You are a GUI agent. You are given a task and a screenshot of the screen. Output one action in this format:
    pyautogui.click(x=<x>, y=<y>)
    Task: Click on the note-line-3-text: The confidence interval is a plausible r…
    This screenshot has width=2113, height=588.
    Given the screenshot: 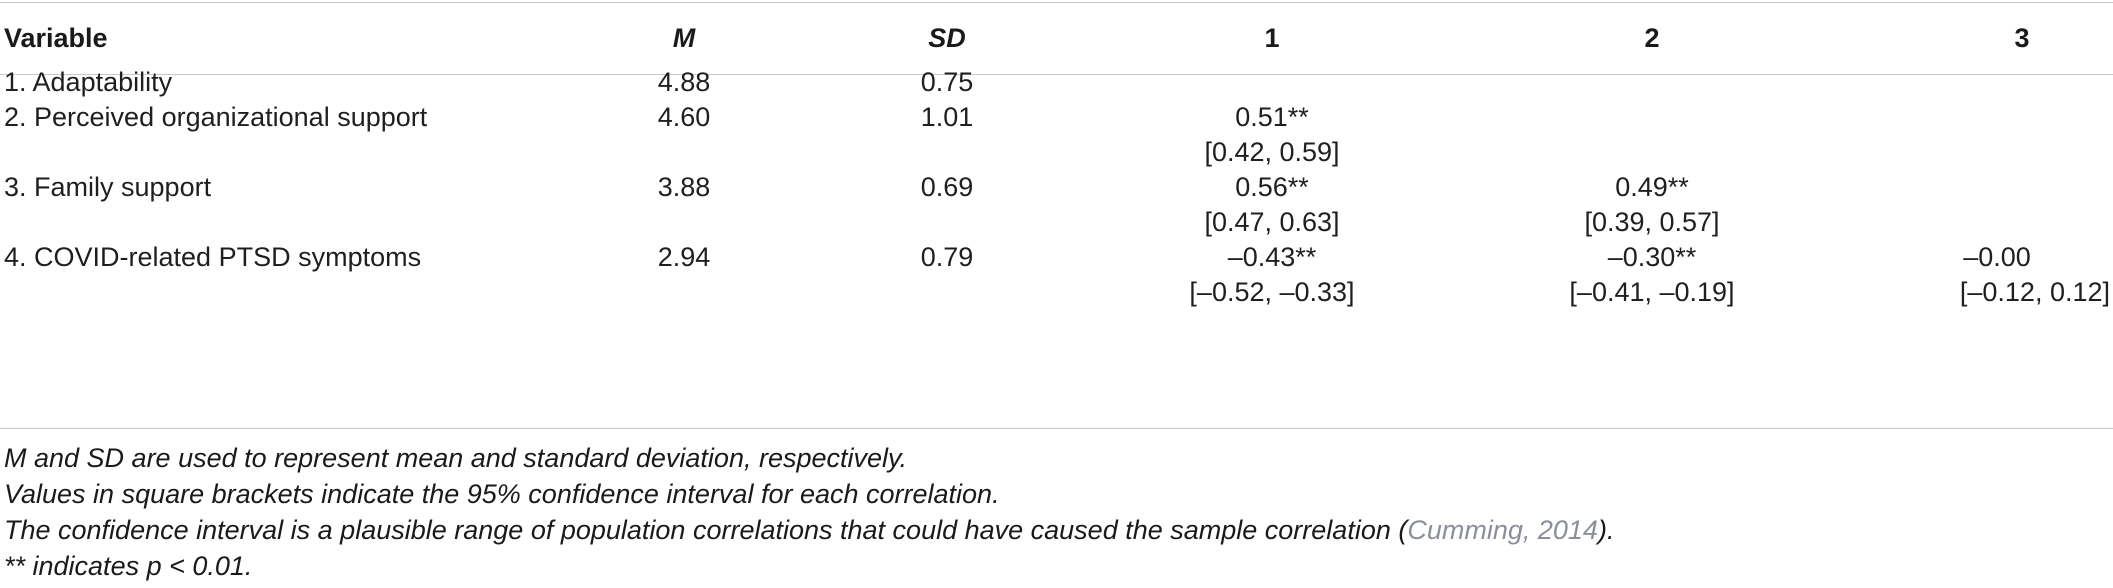 What is the action you would take?
    pyautogui.click(x=706, y=530)
    